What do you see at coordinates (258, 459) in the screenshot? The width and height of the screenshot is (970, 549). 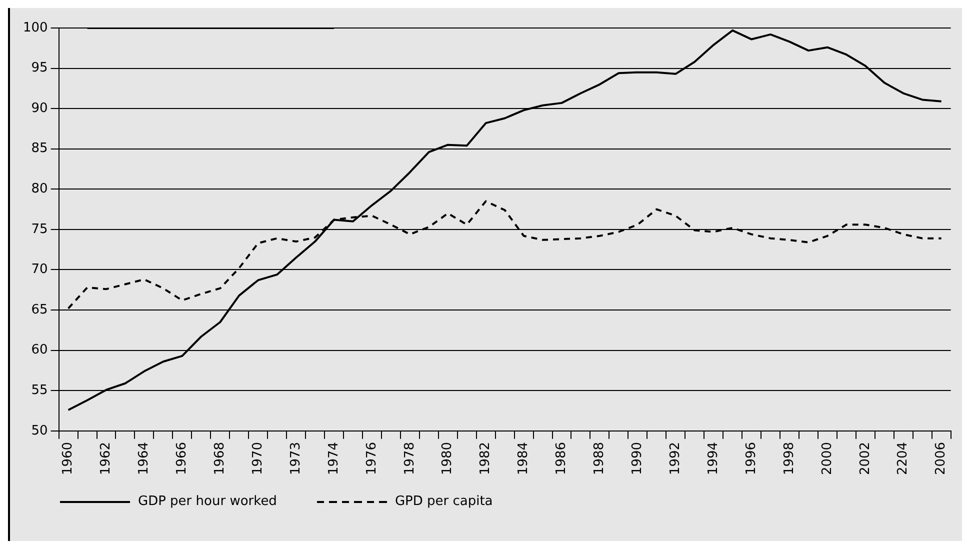 I see `x-tick-label: 1970` at bounding box center [258, 459].